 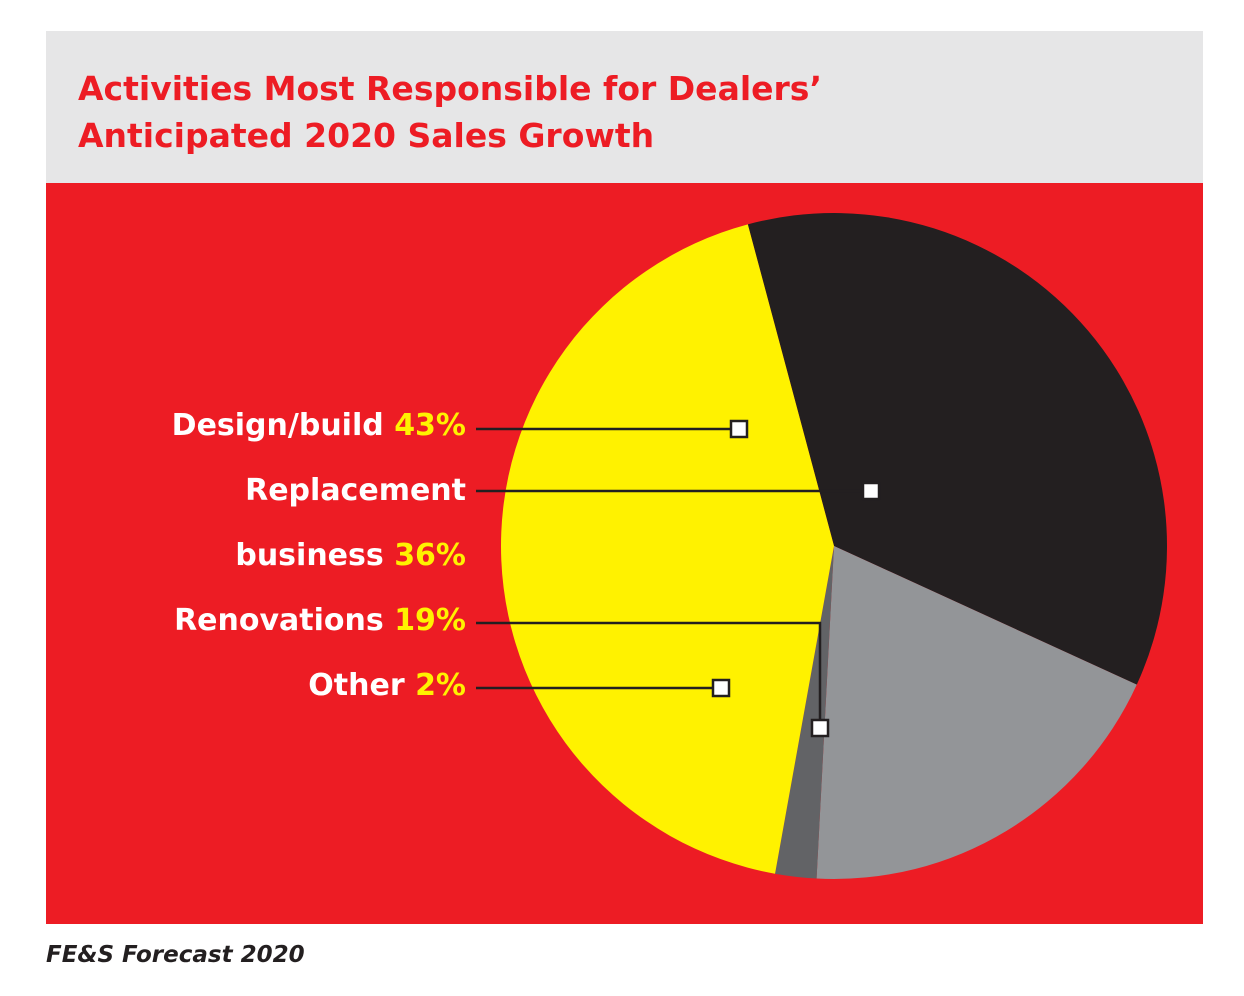 I want to click on label-replacement-value: 36%, so click(x=430, y=555).